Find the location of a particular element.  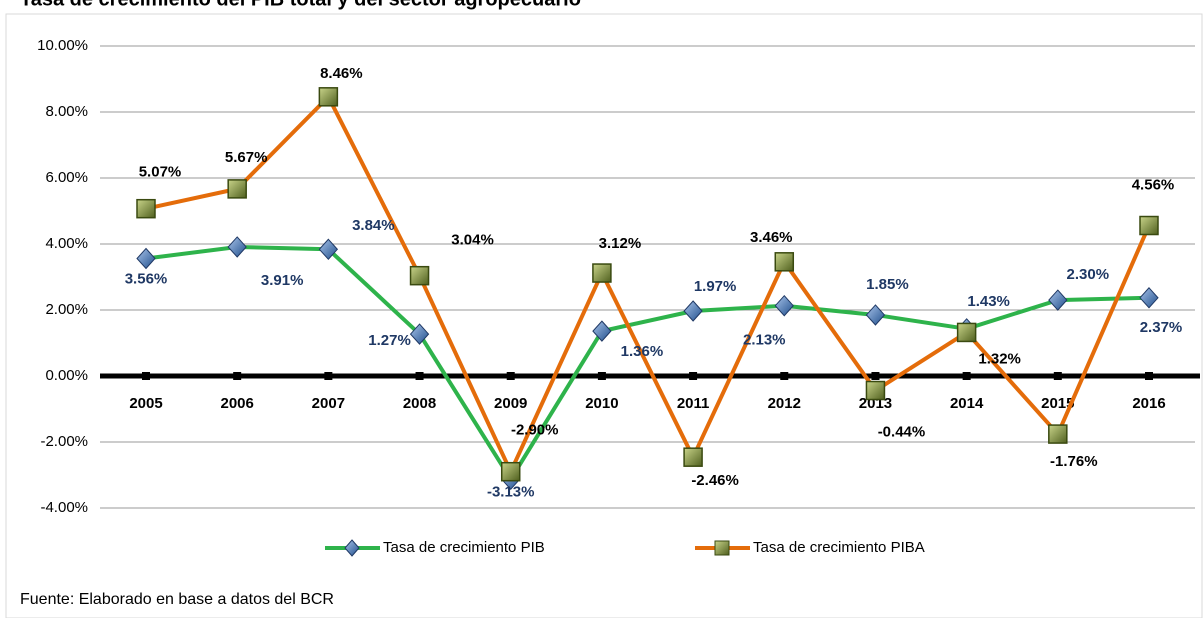

data-label: 4.56% is located at coordinates (1153, 184).